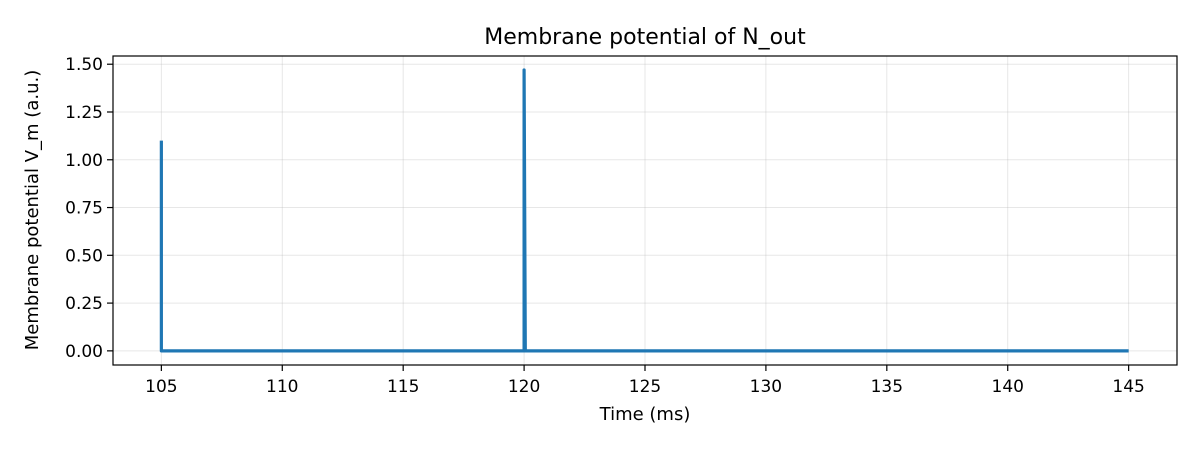 This screenshot has width=1200, height=450. Describe the element at coordinates (84, 161) in the screenshot. I see `y-tick-label: 1.00` at that location.